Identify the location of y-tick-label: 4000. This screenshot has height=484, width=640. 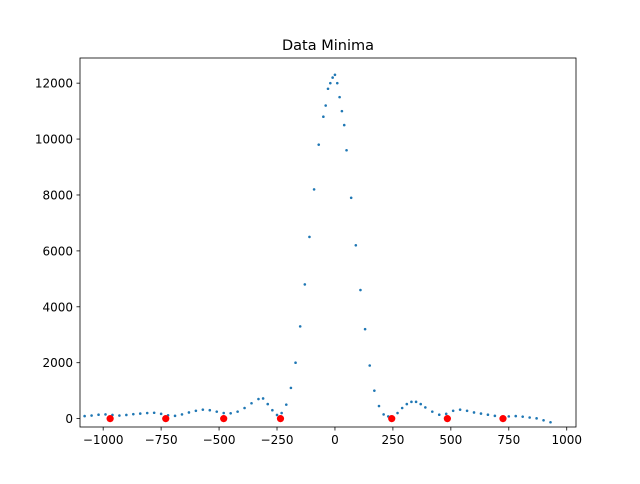
(57, 307).